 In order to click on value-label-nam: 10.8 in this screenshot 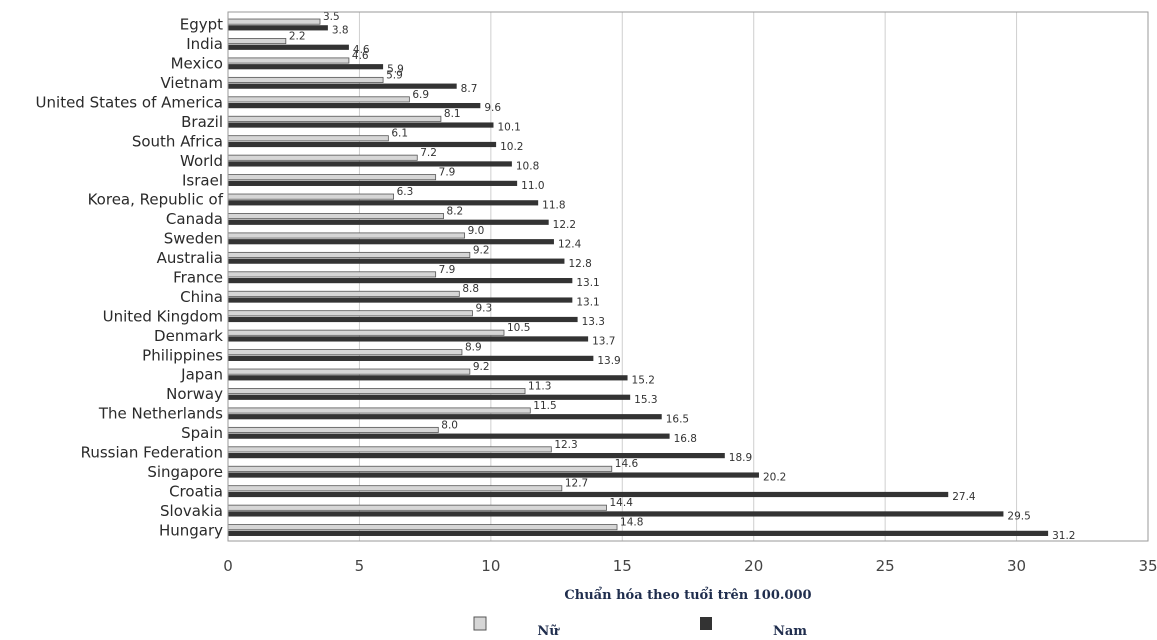, I will do `click(527, 167)`.